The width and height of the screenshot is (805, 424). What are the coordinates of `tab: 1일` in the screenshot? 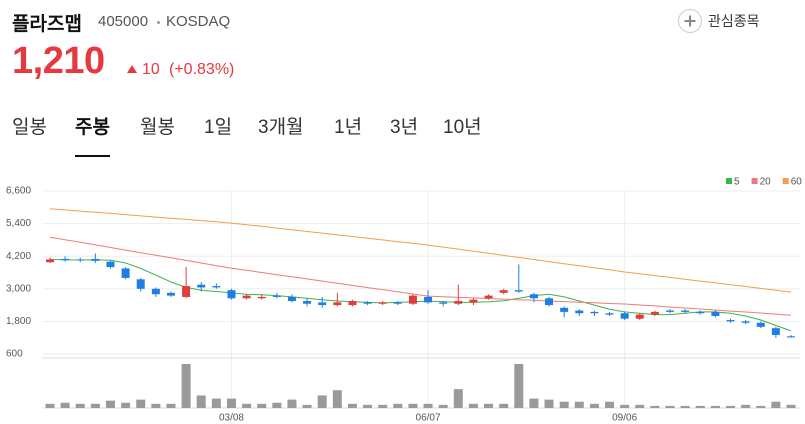 It's located at (218, 127).